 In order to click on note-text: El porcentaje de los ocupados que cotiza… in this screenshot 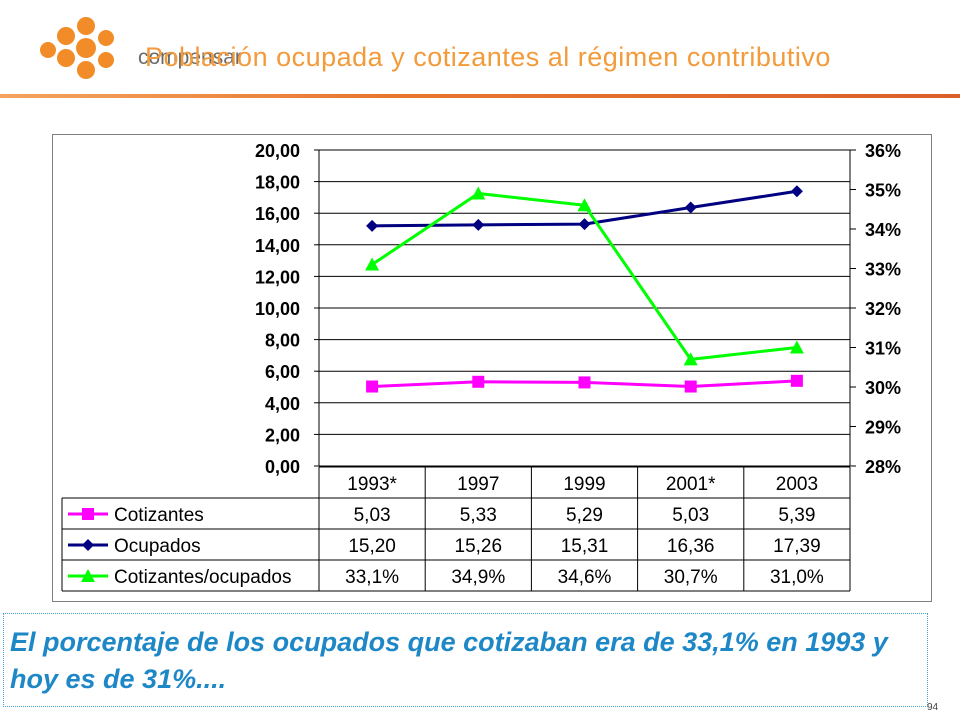, I will do `click(449, 660)`.